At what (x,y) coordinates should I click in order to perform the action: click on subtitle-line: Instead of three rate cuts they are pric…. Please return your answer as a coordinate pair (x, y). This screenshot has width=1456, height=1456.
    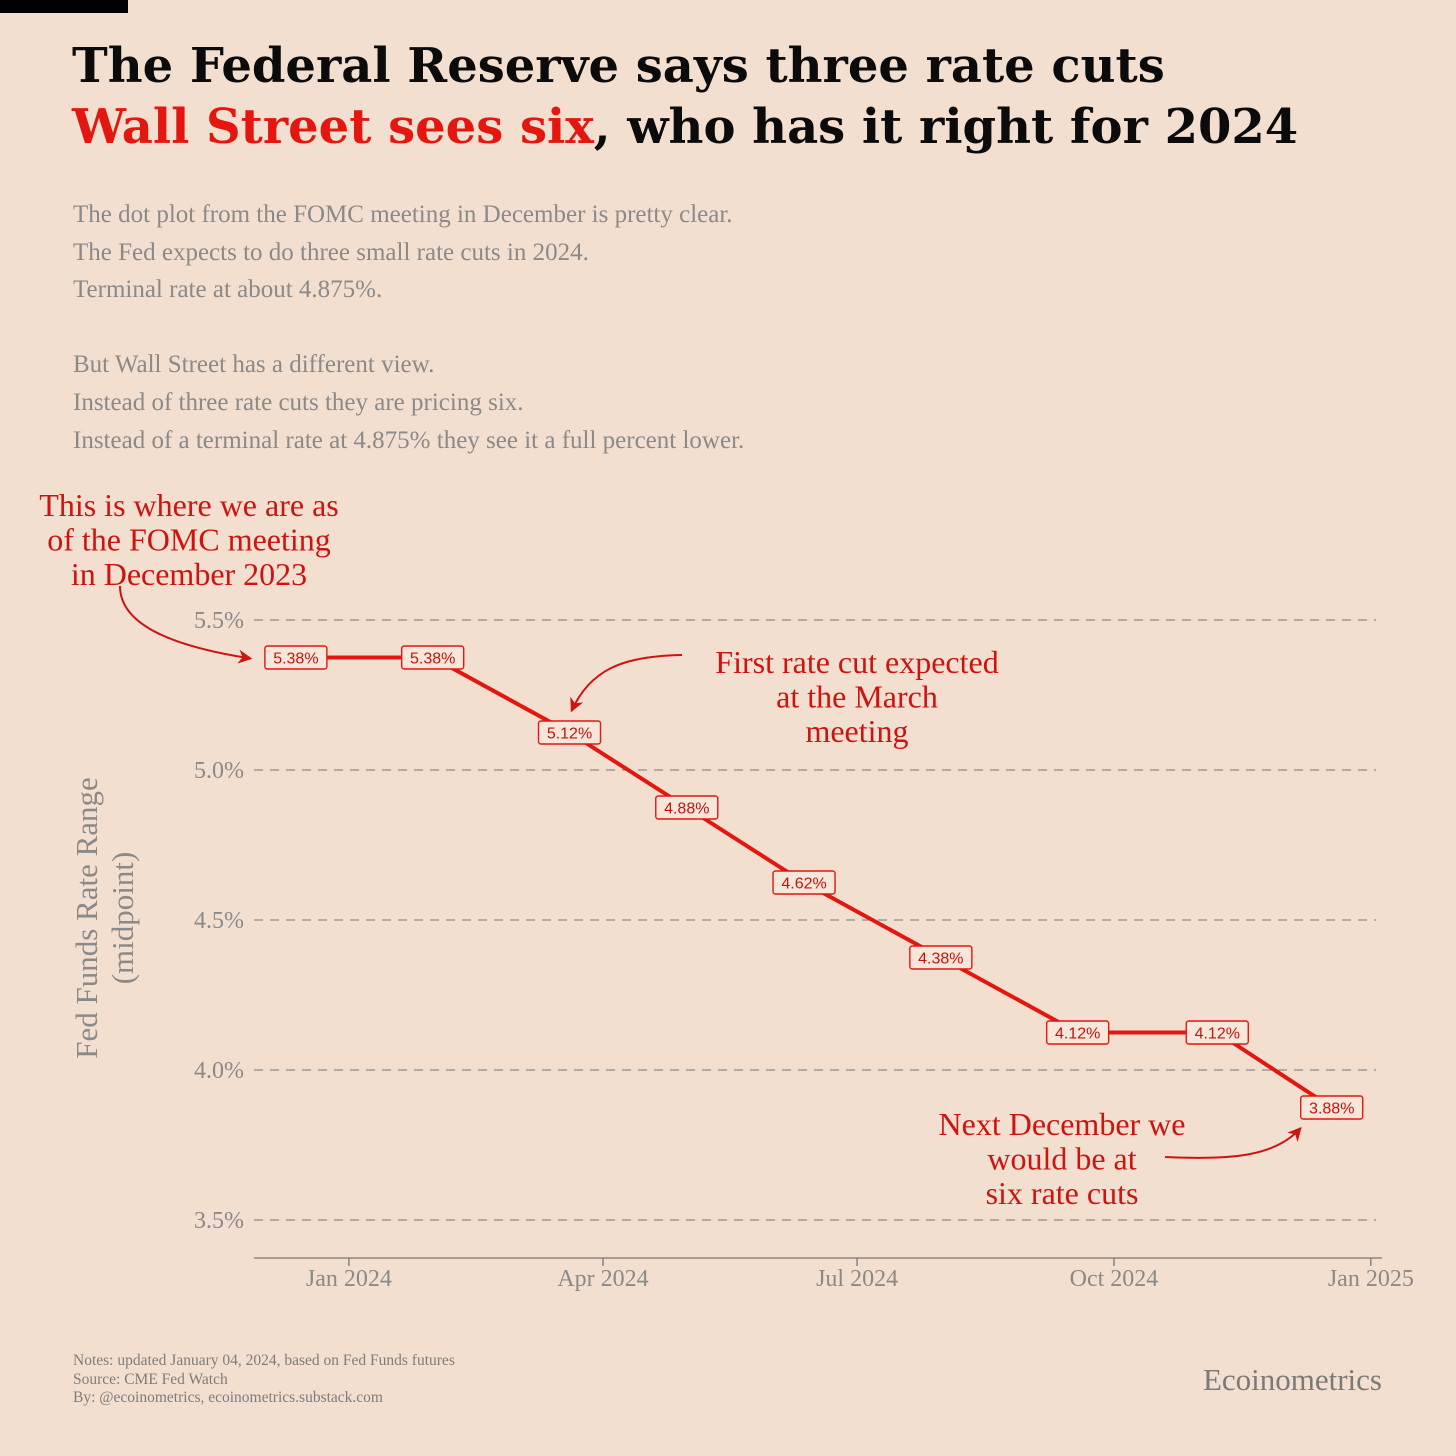
    Looking at the image, I should click on (298, 402).